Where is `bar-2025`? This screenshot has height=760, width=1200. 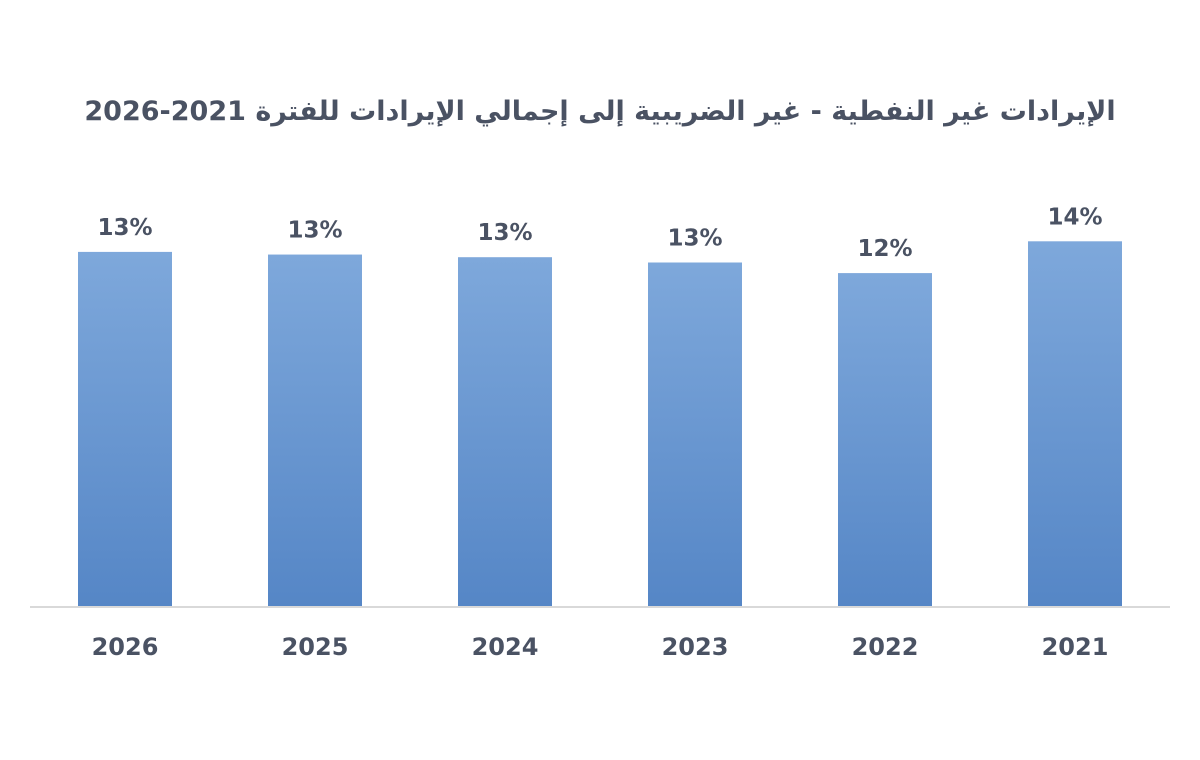
bar-2025 is located at coordinates (315, 431).